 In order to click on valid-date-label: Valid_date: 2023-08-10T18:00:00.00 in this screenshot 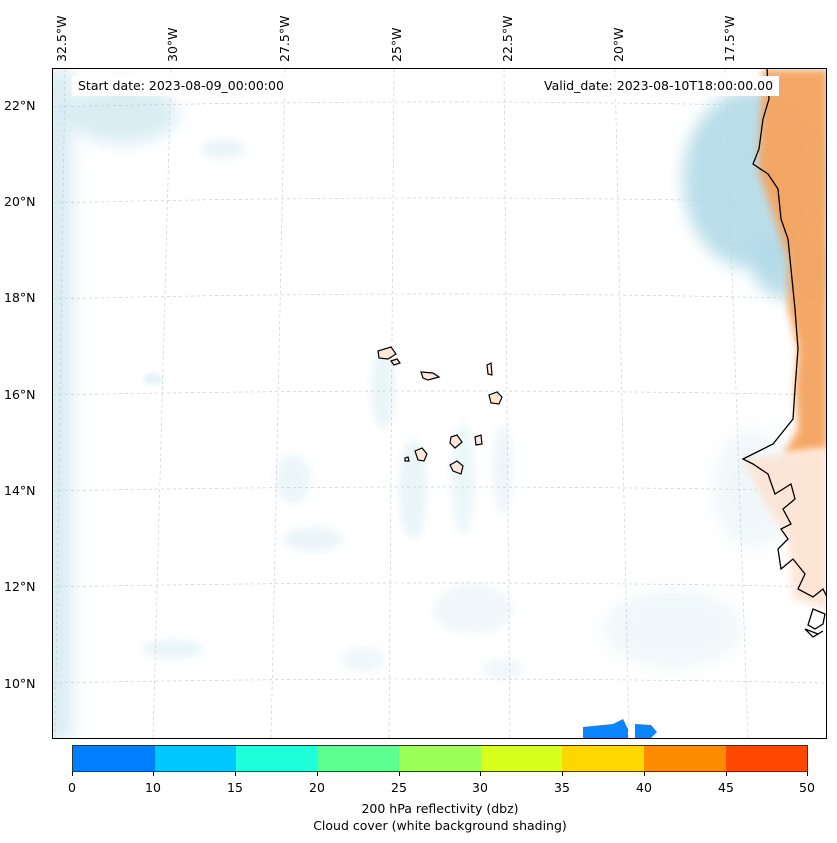, I will do `click(659, 86)`.